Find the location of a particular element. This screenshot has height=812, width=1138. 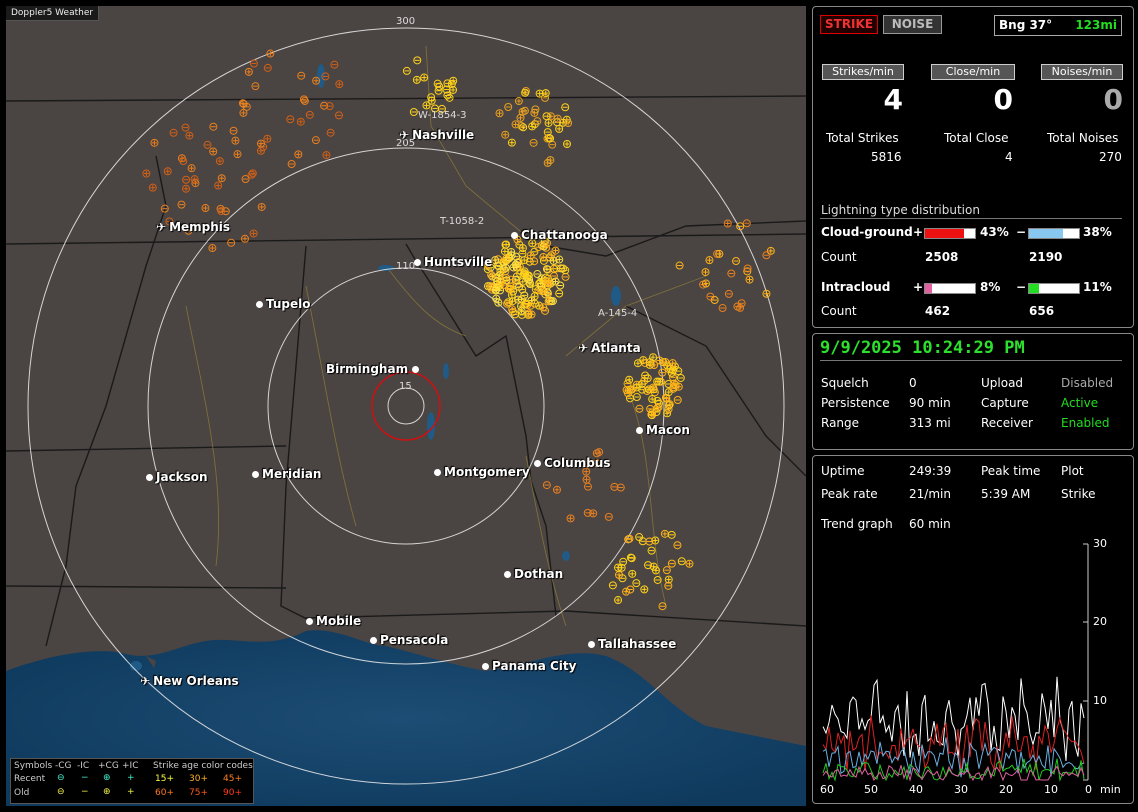

ic-count-label: Count is located at coordinates (839, 311).